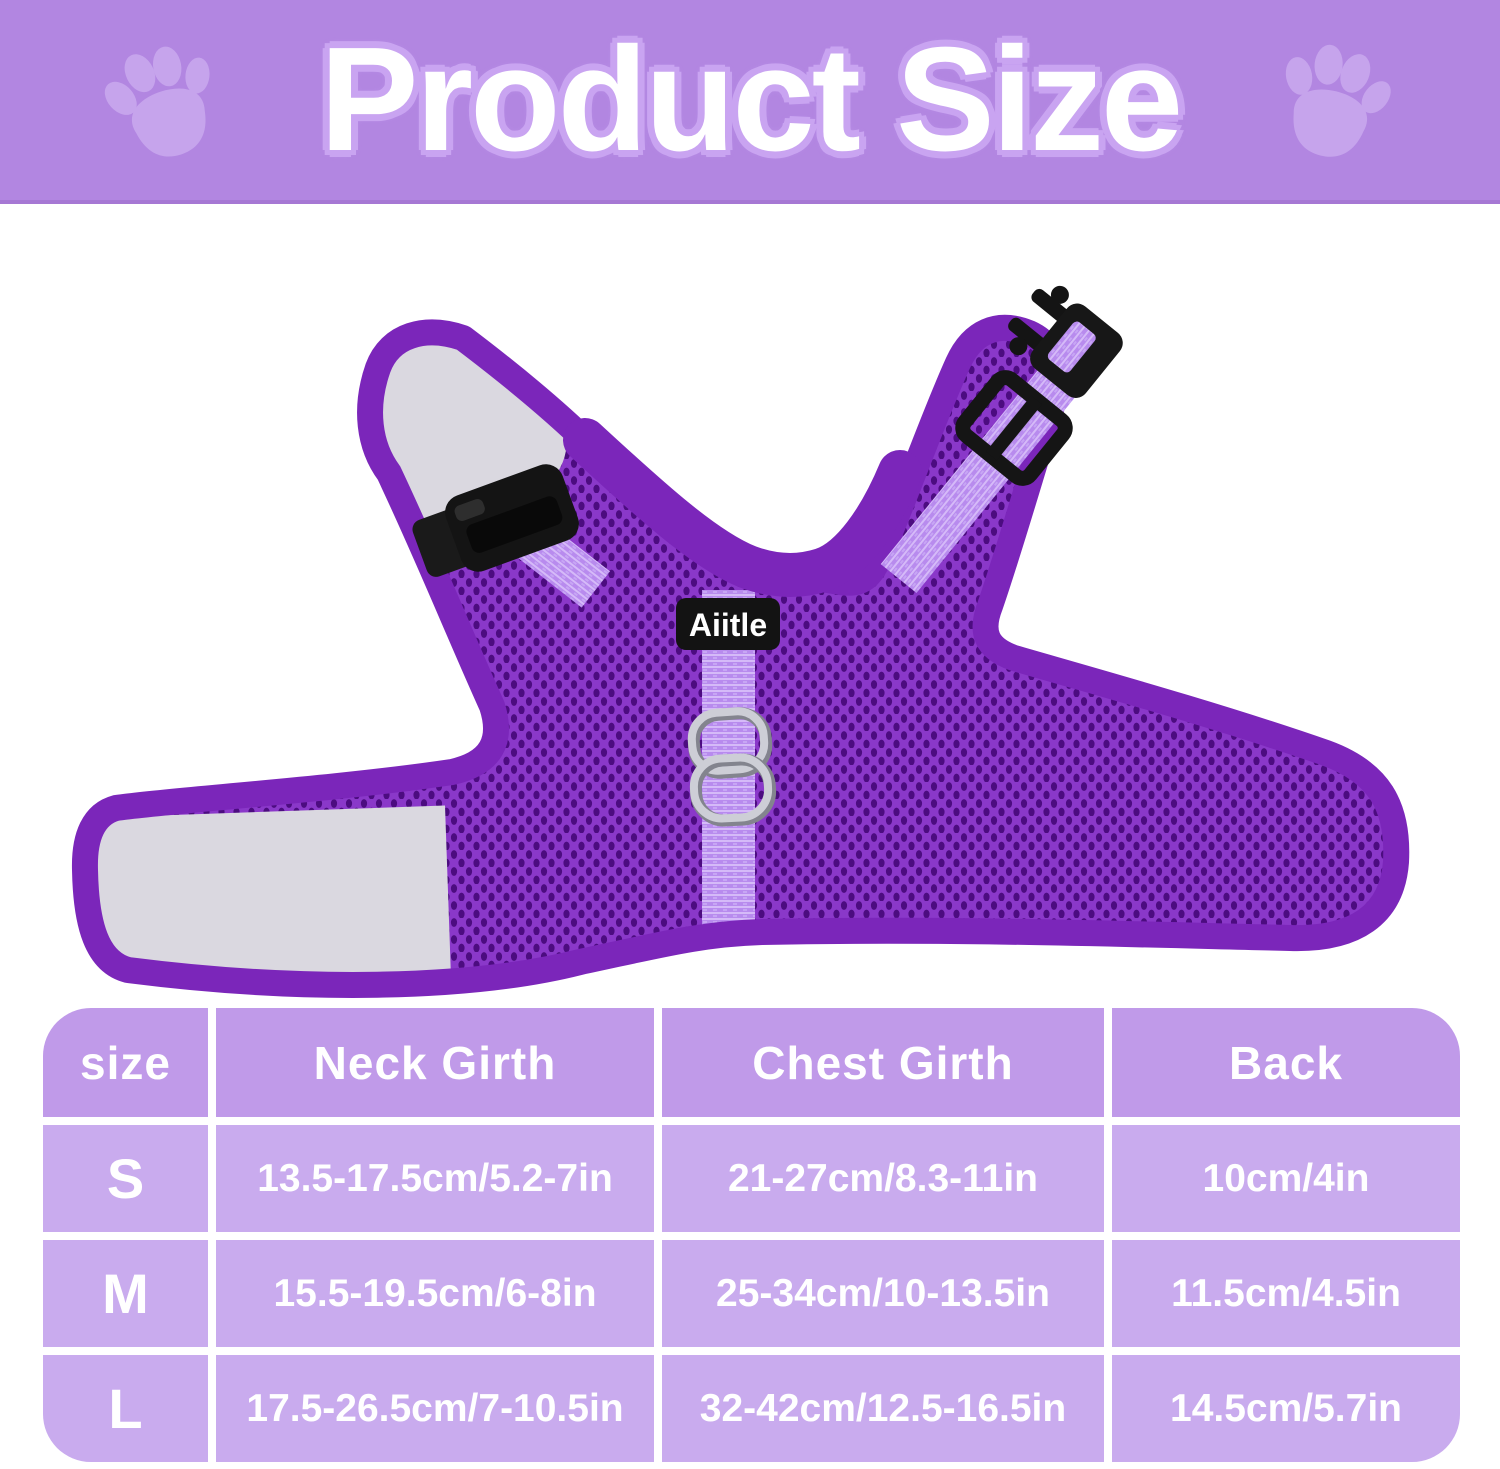 This screenshot has height=1469, width=1500. Describe the element at coordinates (125, 1178) in the screenshot. I see `table-row-s-size: S` at that location.